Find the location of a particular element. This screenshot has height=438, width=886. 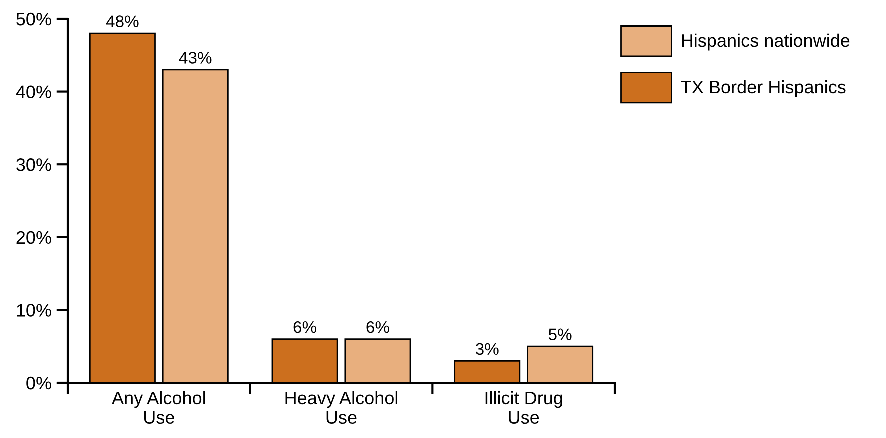

y-tick-label: 50% is located at coordinates (34, 19).